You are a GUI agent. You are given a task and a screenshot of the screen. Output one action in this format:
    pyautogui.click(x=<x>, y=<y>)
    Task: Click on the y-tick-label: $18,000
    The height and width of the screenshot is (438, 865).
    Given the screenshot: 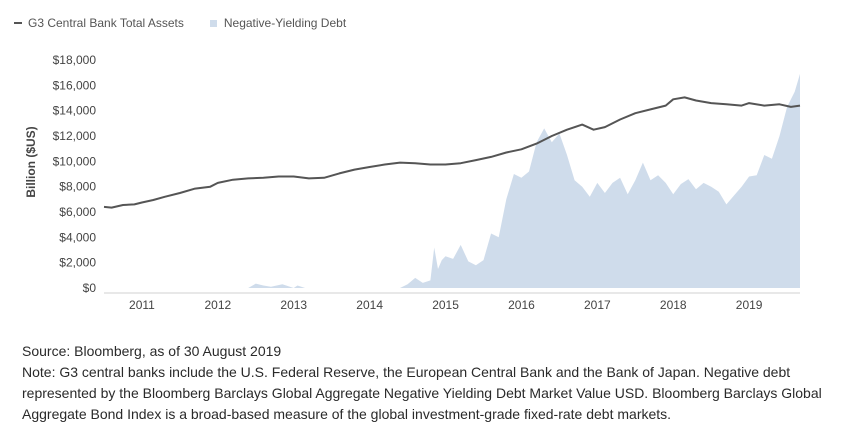 What is the action you would take?
    pyautogui.click(x=75, y=60)
    